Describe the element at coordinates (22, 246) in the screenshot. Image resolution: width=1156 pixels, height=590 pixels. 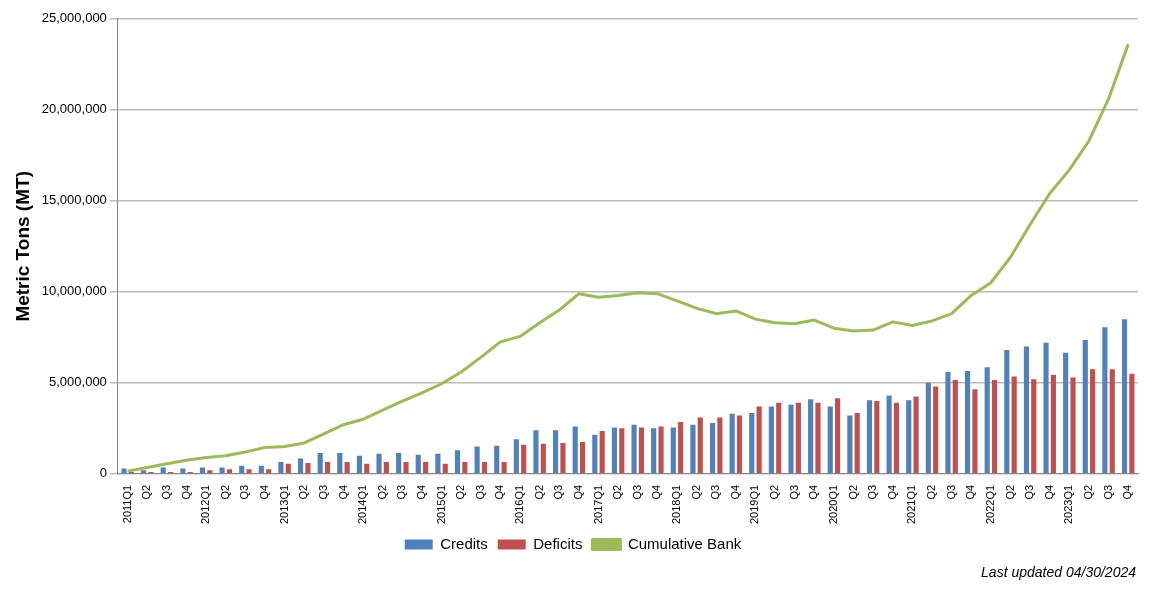
I see `y-axis-title: Metric Tons (MT)` at that location.